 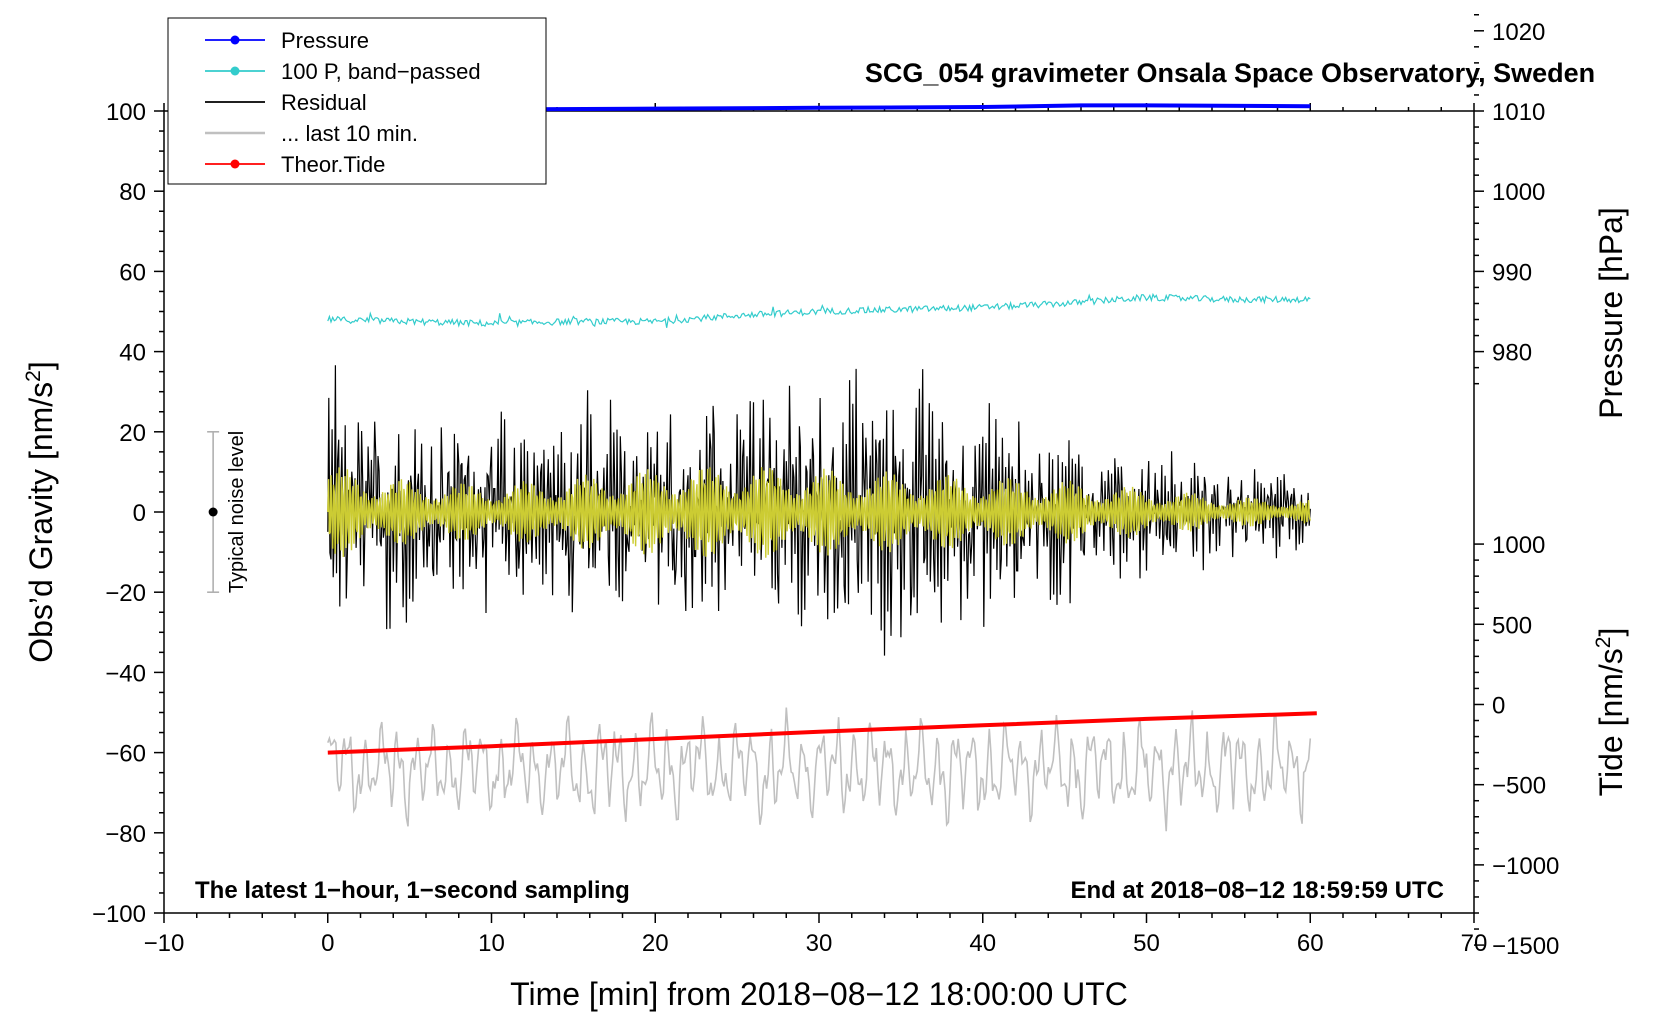 What do you see at coordinates (324, 102) in the screenshot?
I see `legend-label: Residual` at bounding box center [324, 102].